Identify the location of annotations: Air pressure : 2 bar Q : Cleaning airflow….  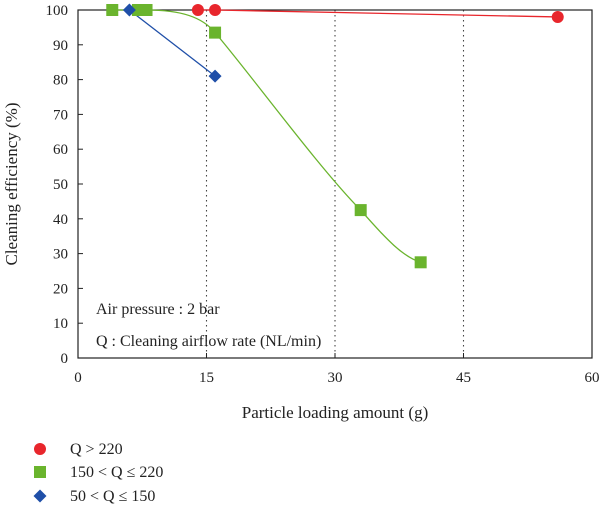
(208, 325).